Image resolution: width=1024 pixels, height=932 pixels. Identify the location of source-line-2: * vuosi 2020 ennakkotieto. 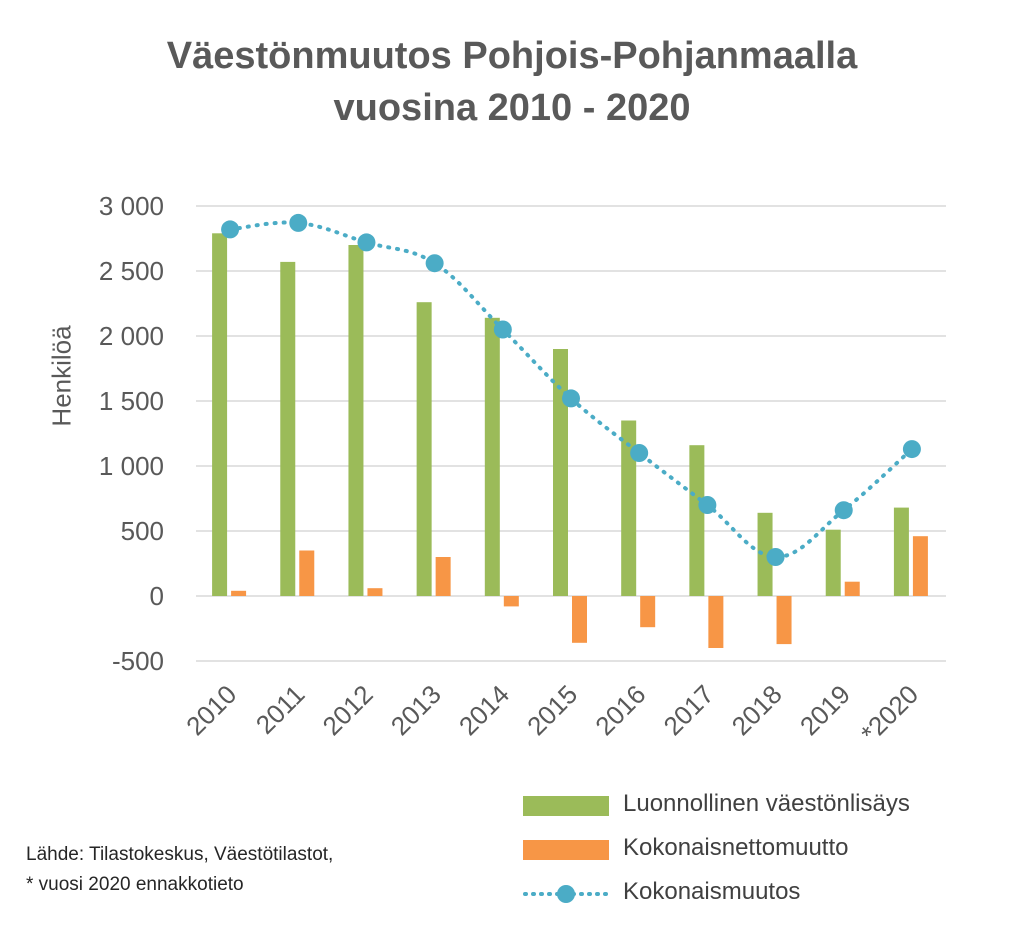
(135, 884).